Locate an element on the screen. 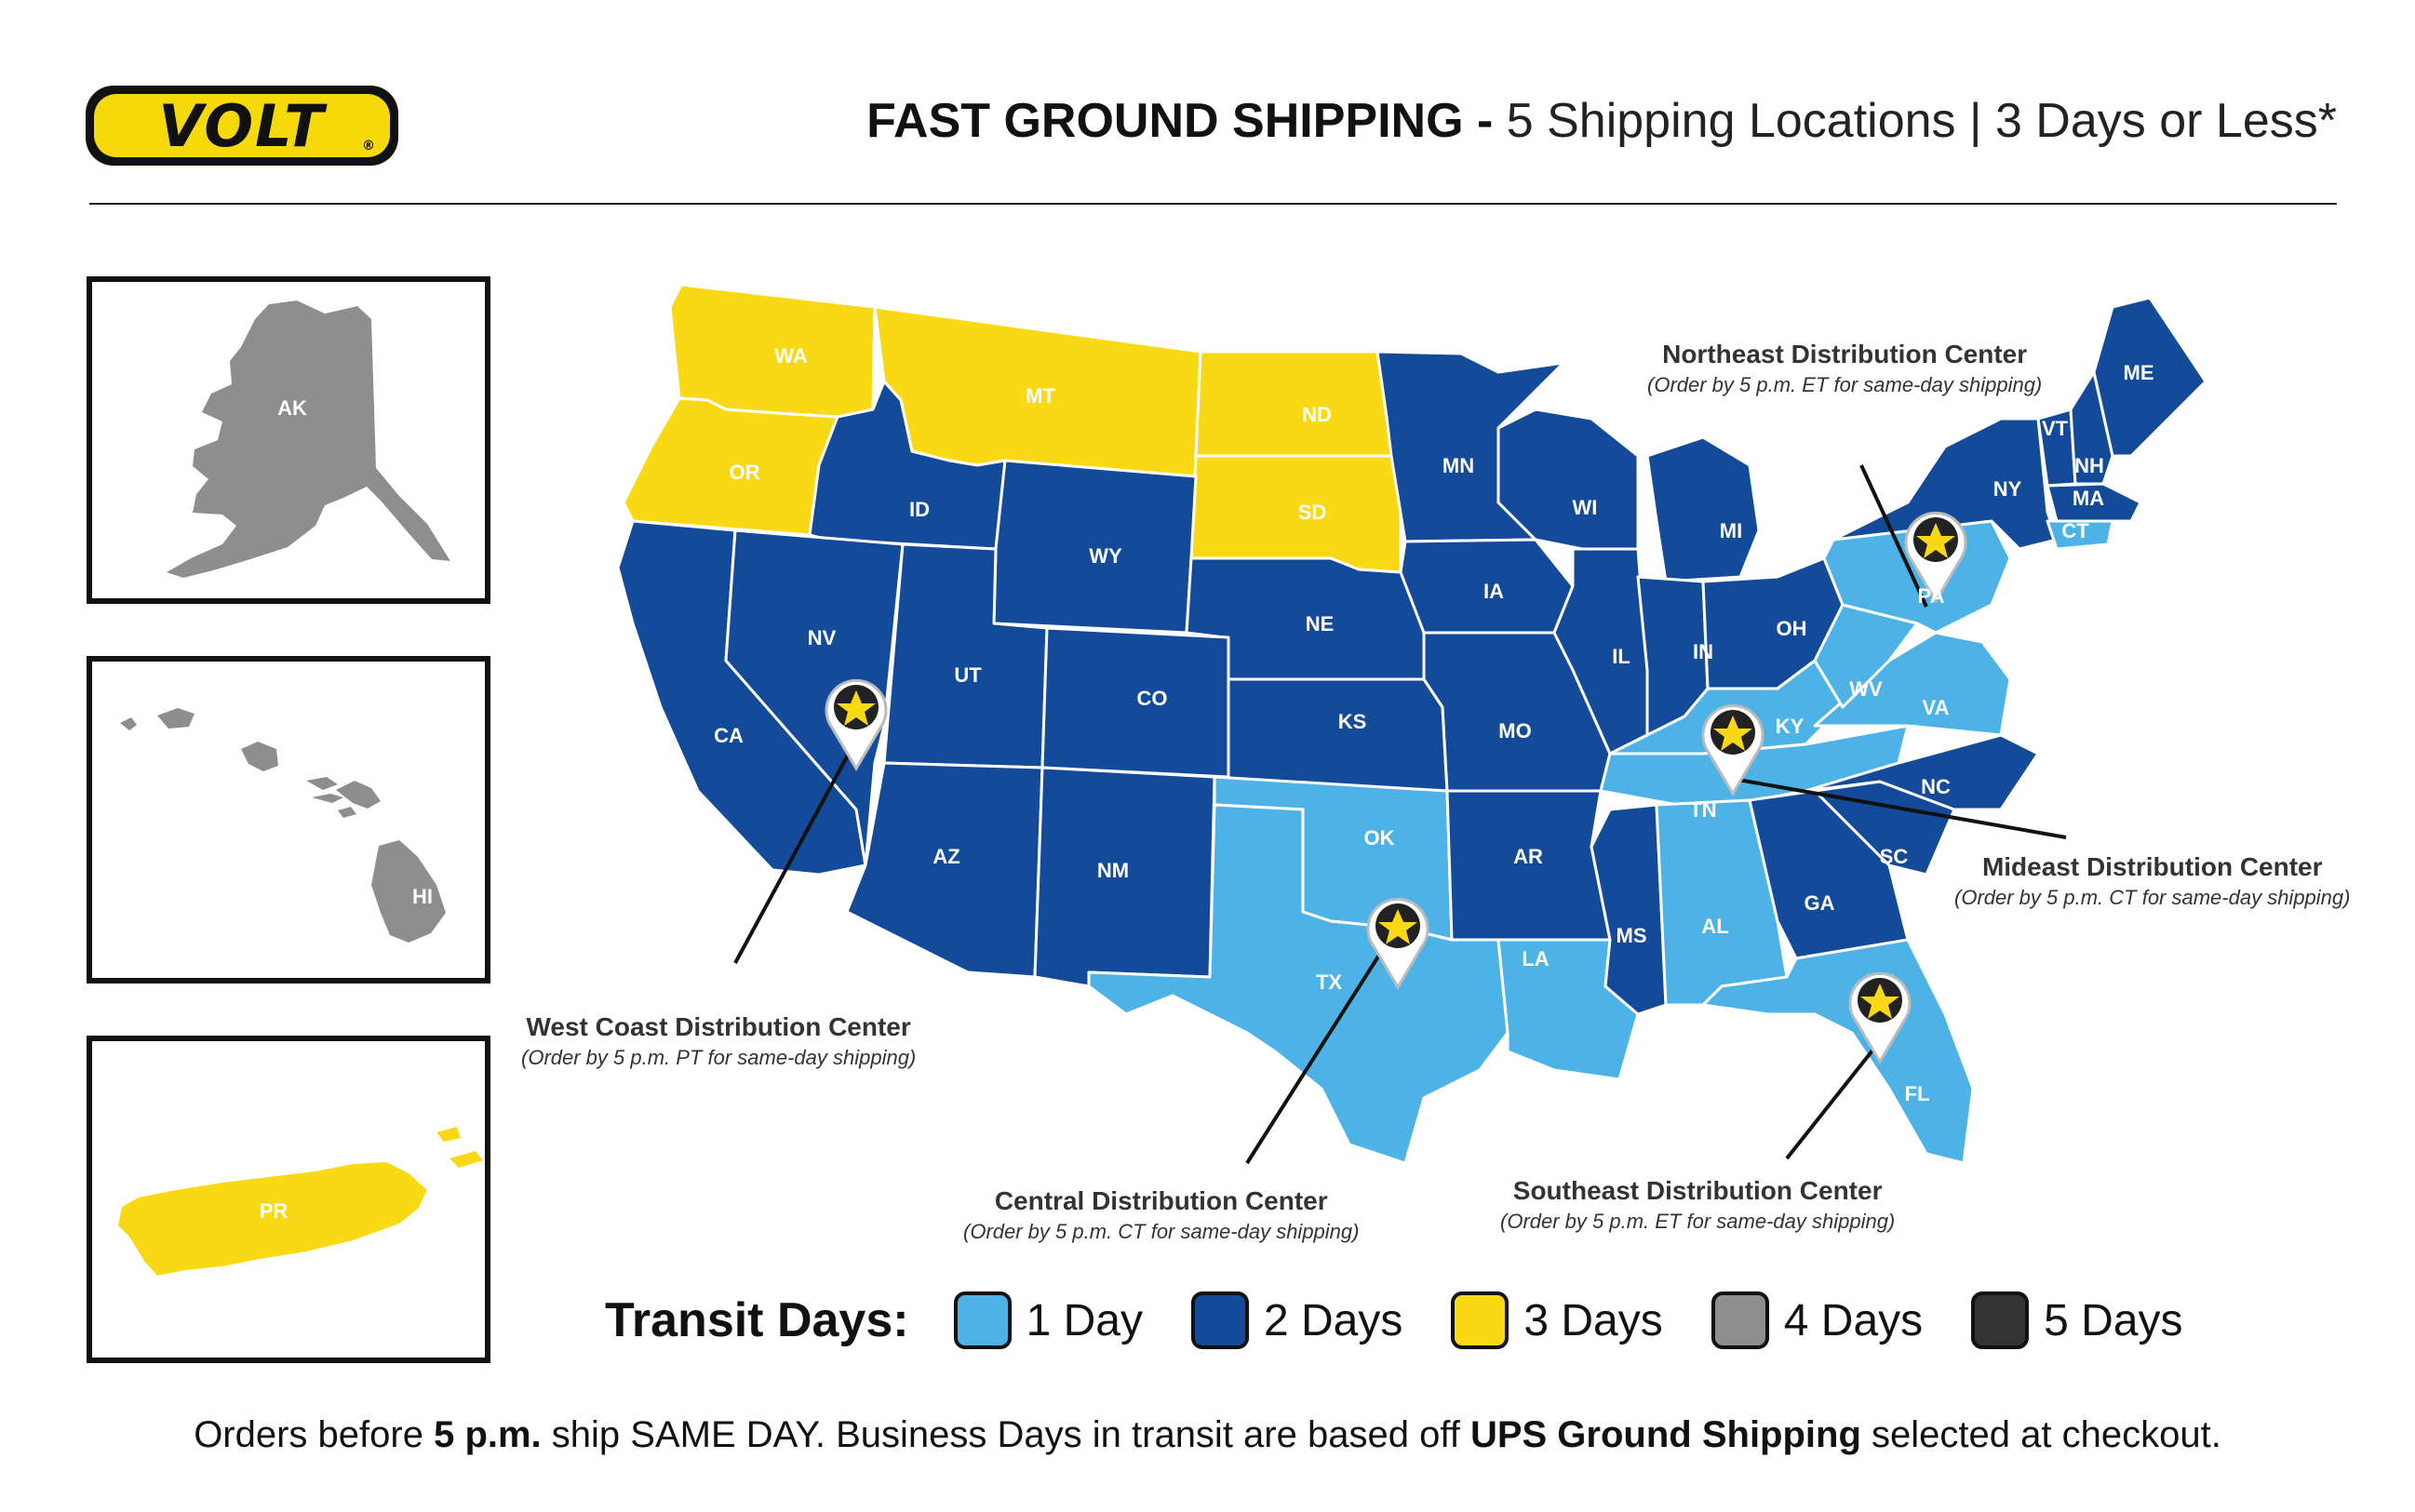 This screenshot has height=1512, width=2415. label-me: ME is located at coordinates (2139, 372).